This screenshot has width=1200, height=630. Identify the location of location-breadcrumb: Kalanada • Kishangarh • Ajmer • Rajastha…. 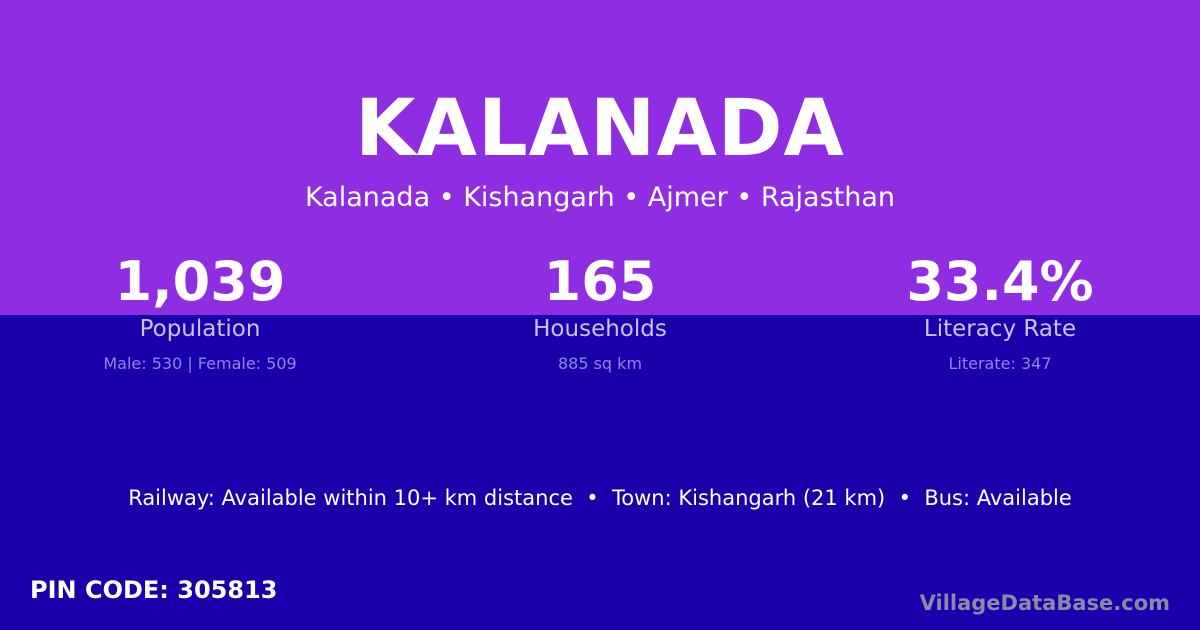
(600, 197).